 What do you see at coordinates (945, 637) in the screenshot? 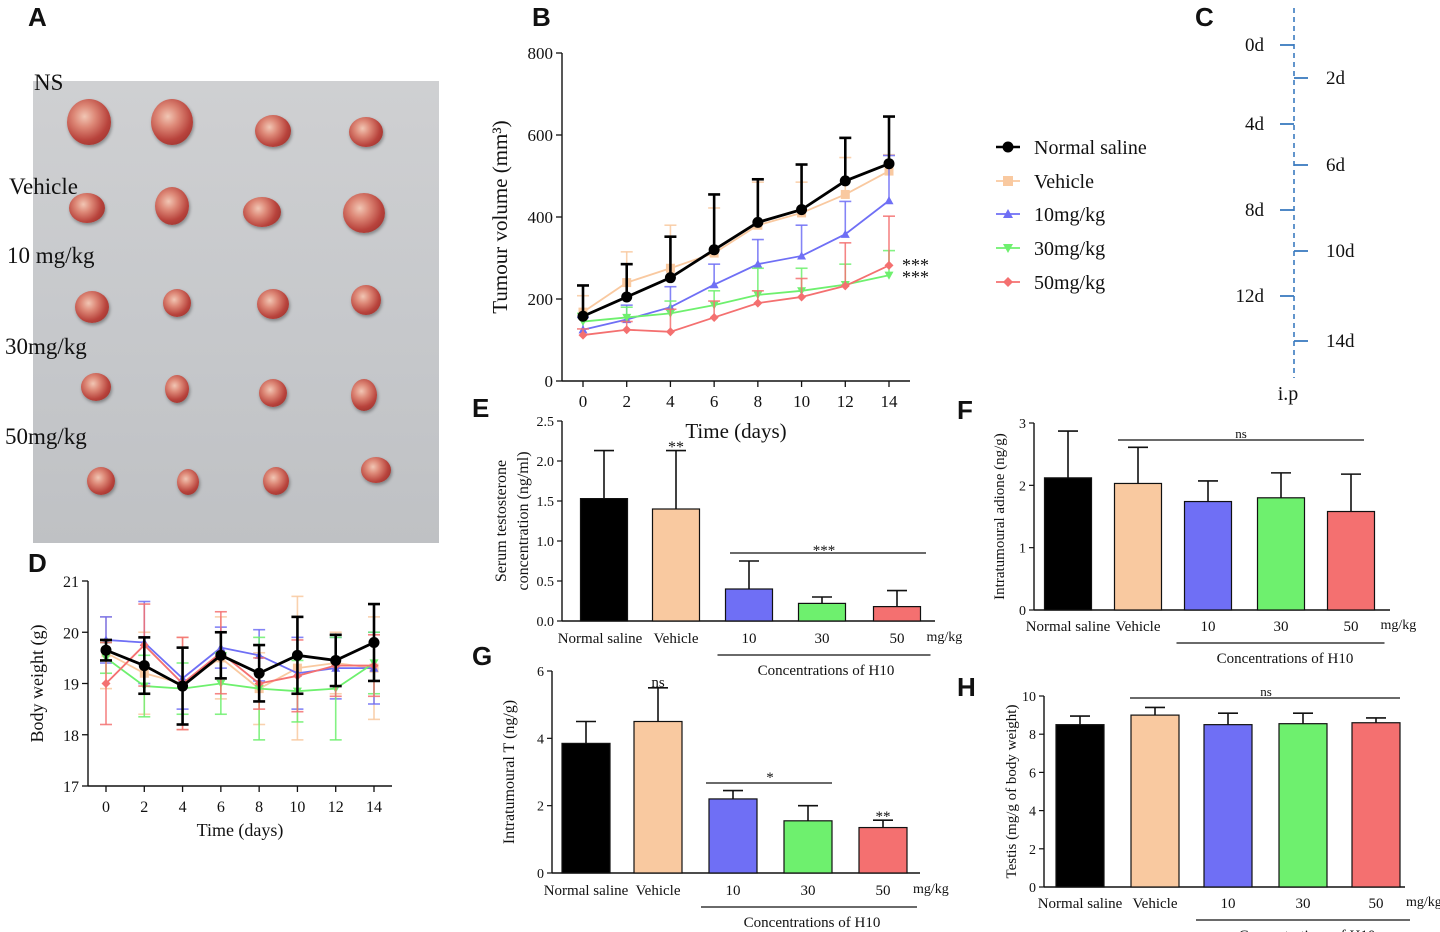
I see `unit-label: mg/kg` at bounding box center [945, 637].